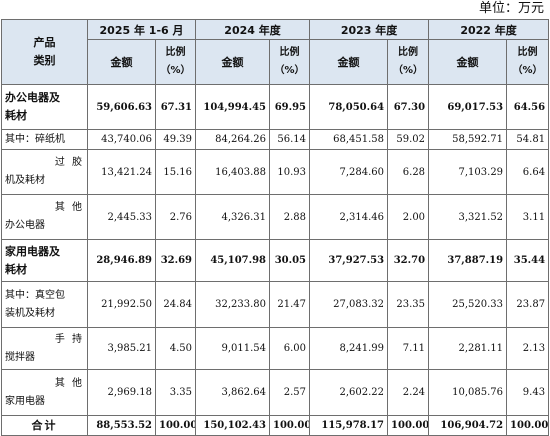  I want to click on ratio-cell: 67.30, so click(408, 107).